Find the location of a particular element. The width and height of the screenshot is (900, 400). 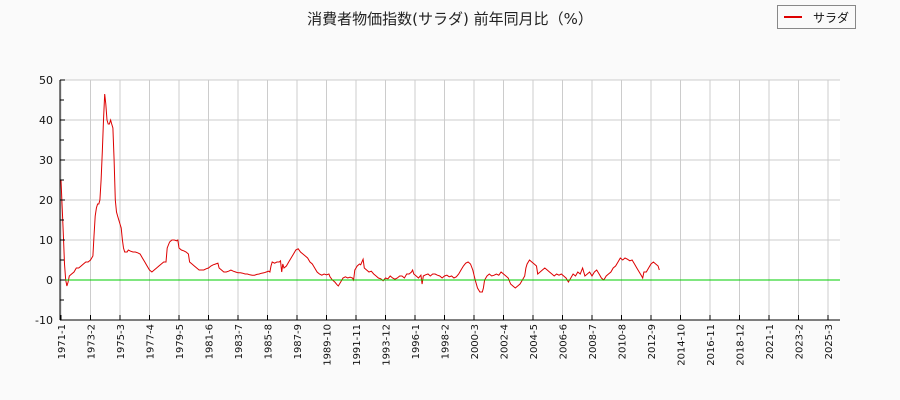

x-tick-label: 1987-9 is located at coordinates (298, 341).